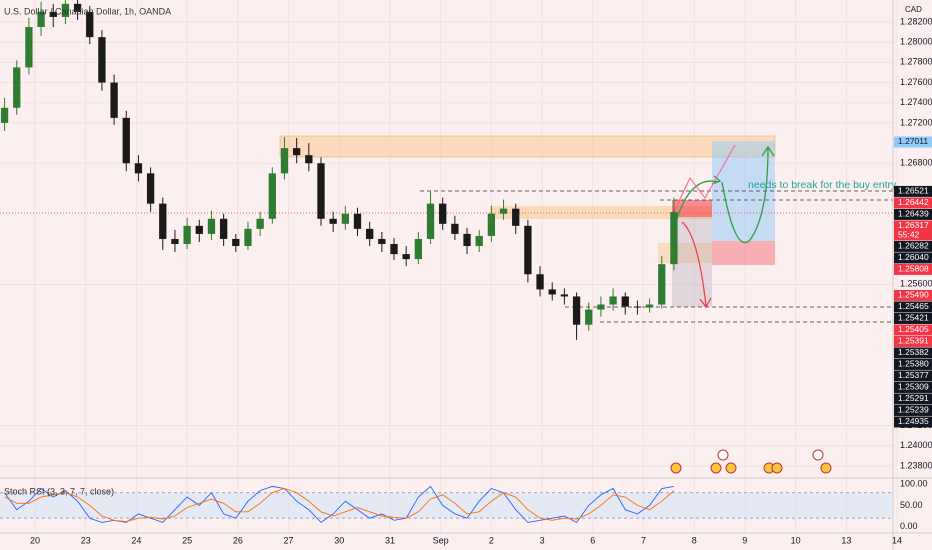  I want to click on x-tick-label: 8, so click(694, 540).